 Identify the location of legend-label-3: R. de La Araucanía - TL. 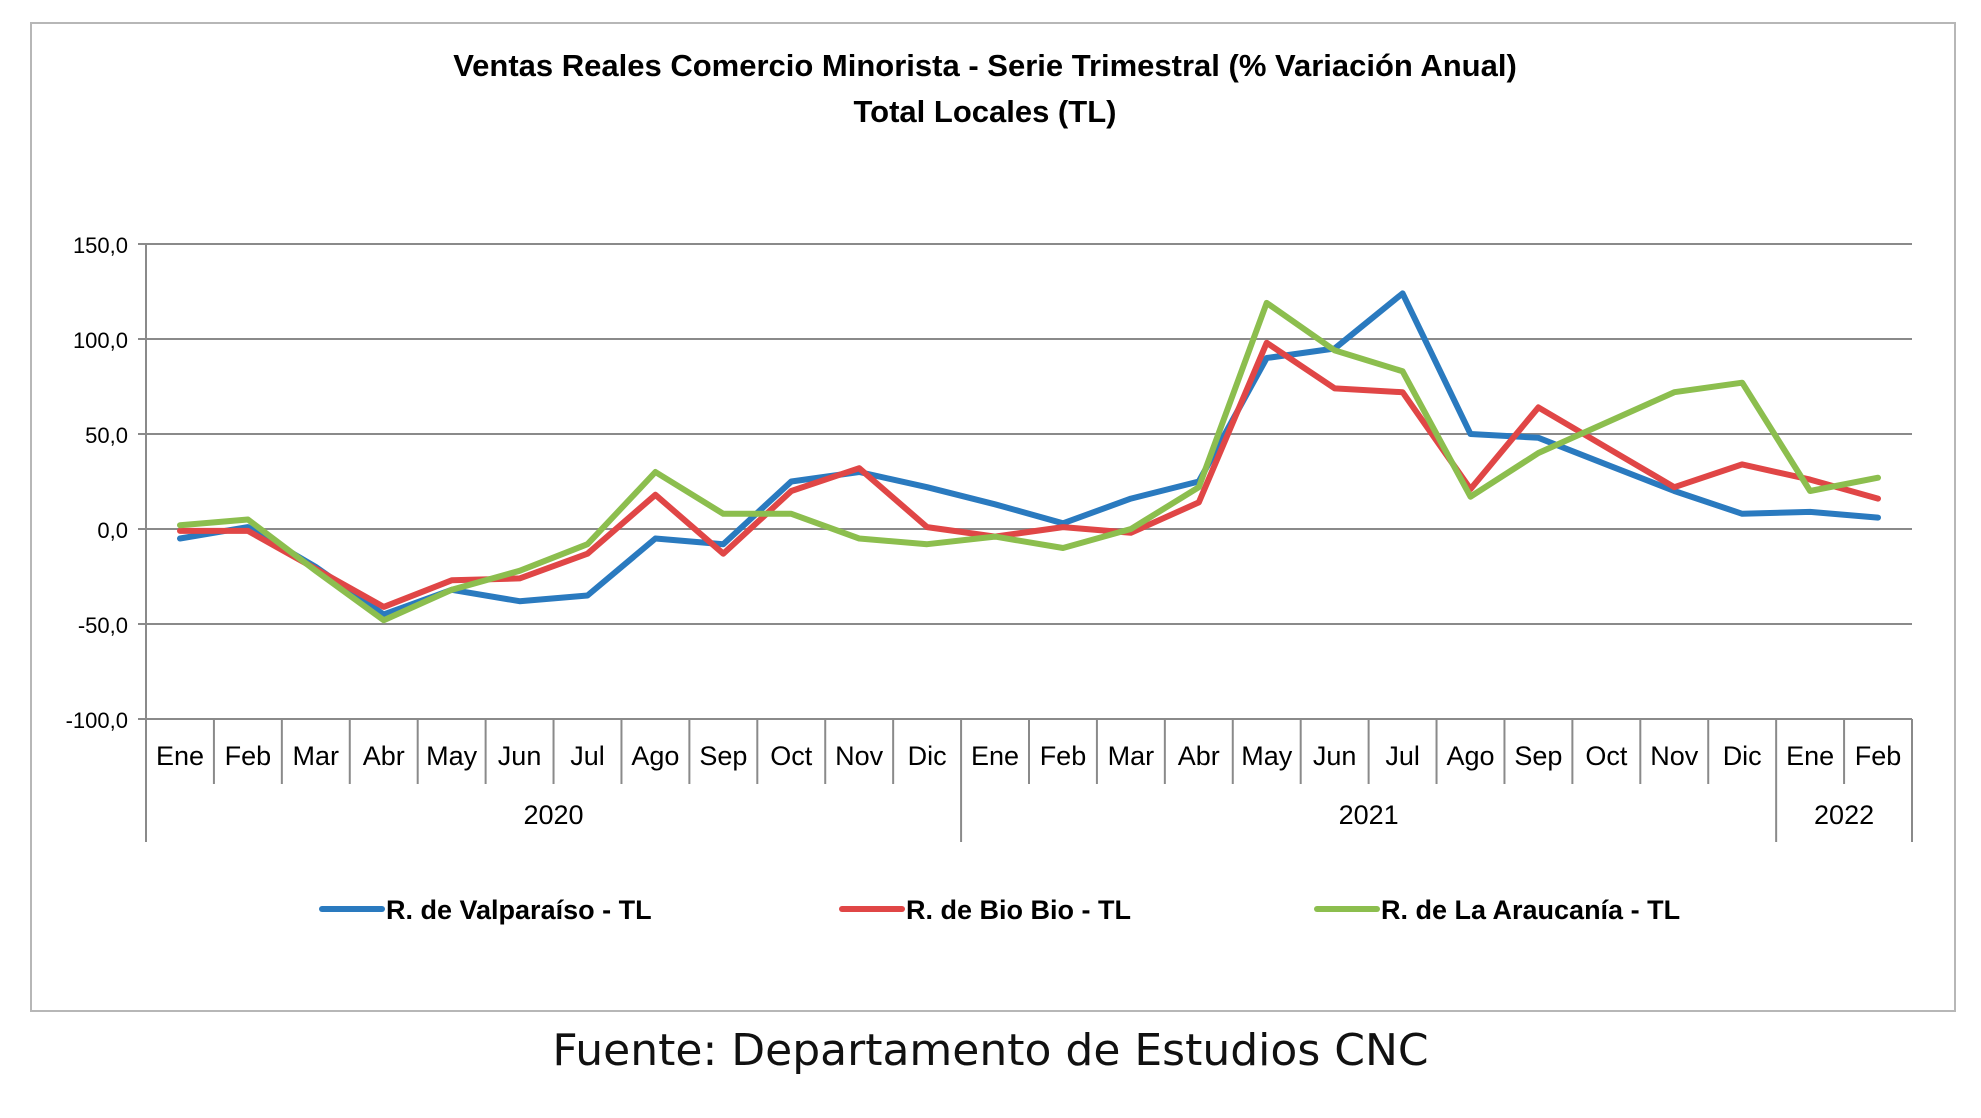
(1530, 910).